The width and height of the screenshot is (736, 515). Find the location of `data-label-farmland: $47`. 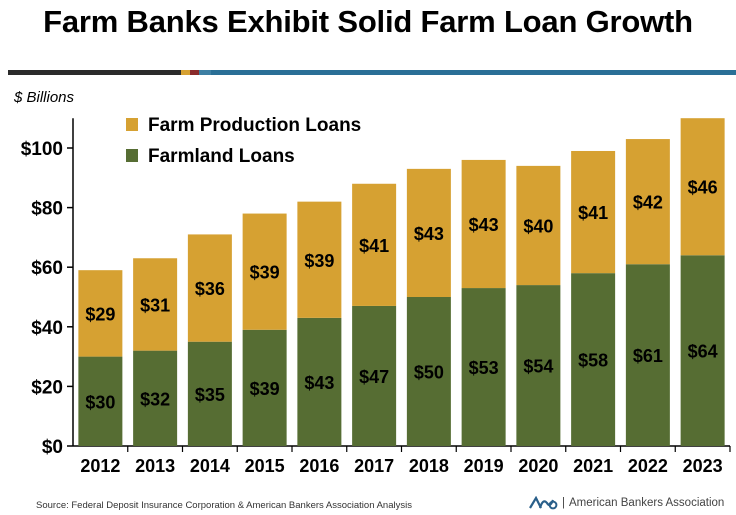

data-label-farmland: $47 is located at coordinates (374, 377).